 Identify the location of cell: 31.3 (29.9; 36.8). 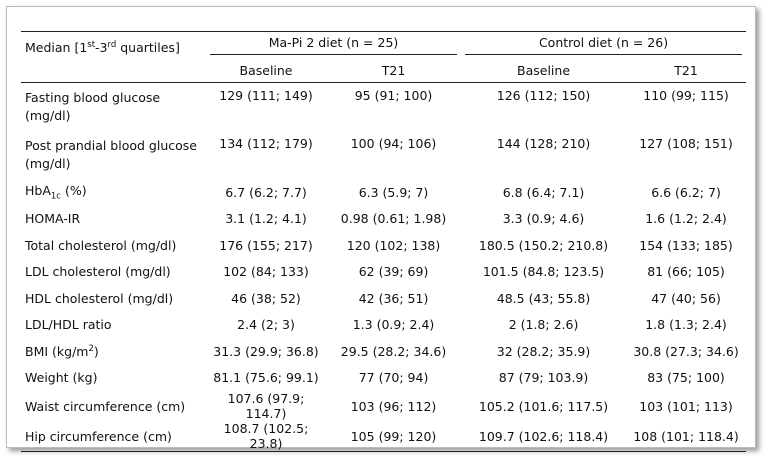
(266, 351).